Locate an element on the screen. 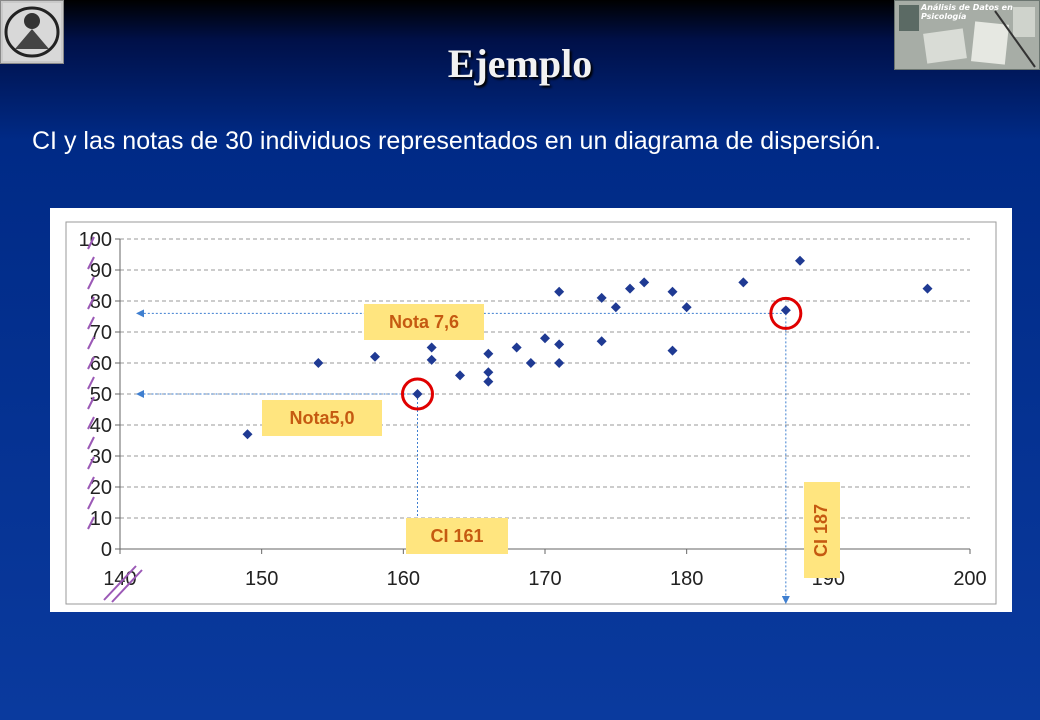 The height and width of the screenshot is (720, 1040). annotation-ci-high: CI 187 is located at coordinates (822, 530).